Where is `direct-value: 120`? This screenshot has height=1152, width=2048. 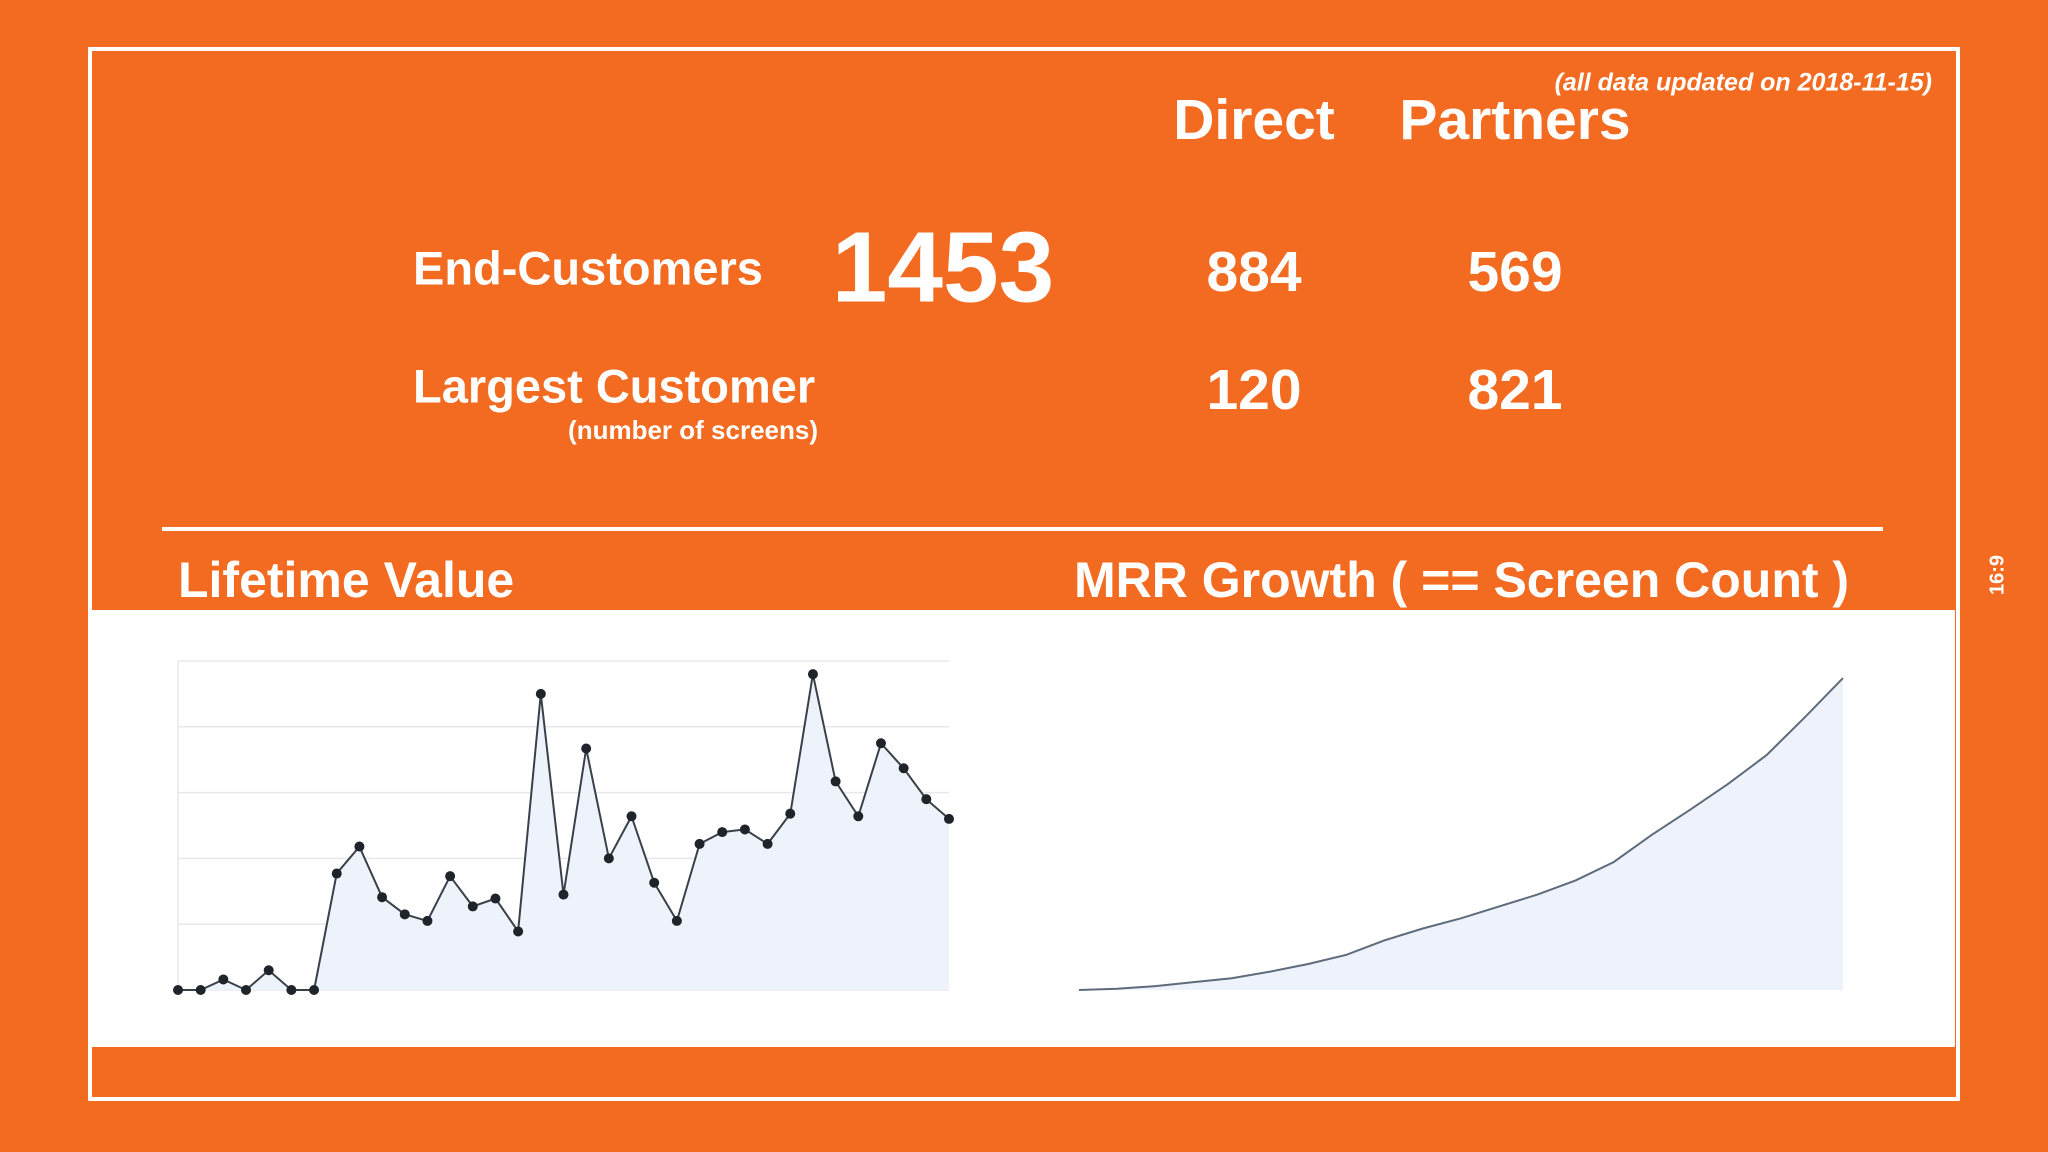 direct-value: 120 is located at coordinates (1253, 390).